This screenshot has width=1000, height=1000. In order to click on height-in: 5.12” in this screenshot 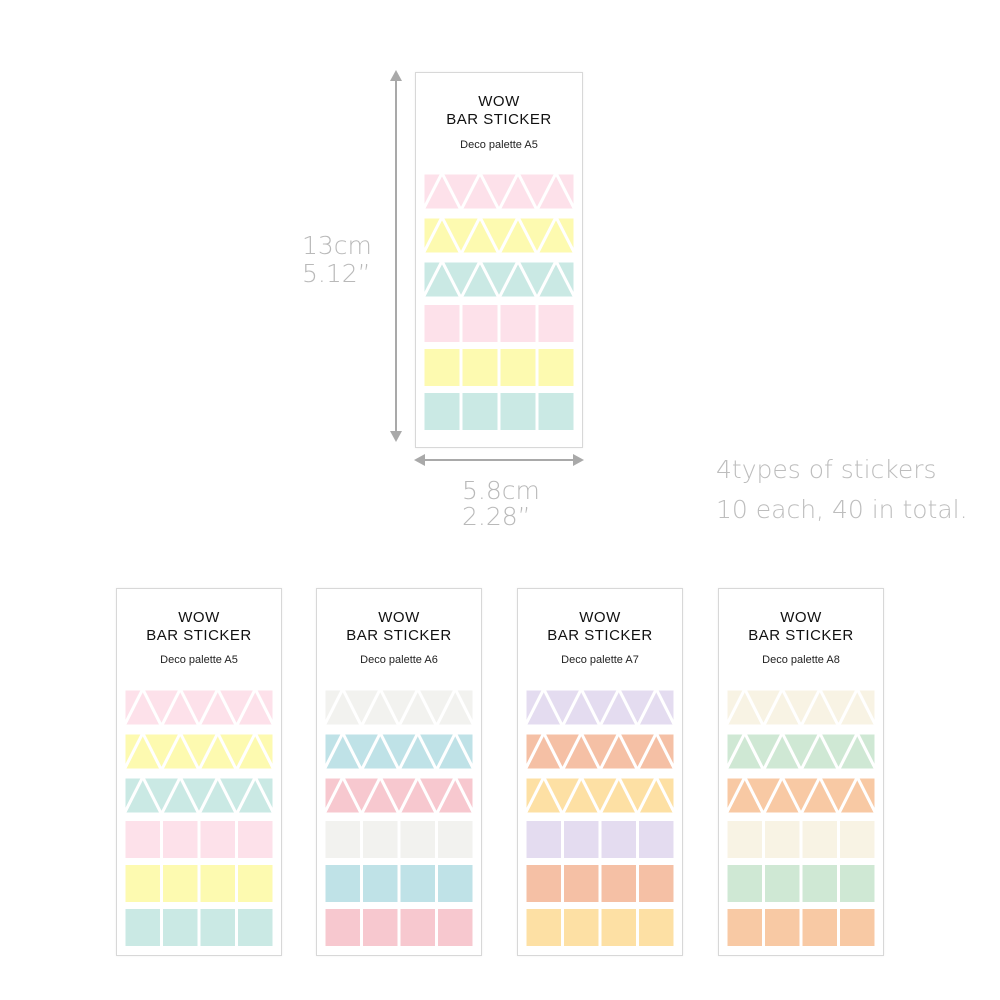, I will do `click(336, 273)`.